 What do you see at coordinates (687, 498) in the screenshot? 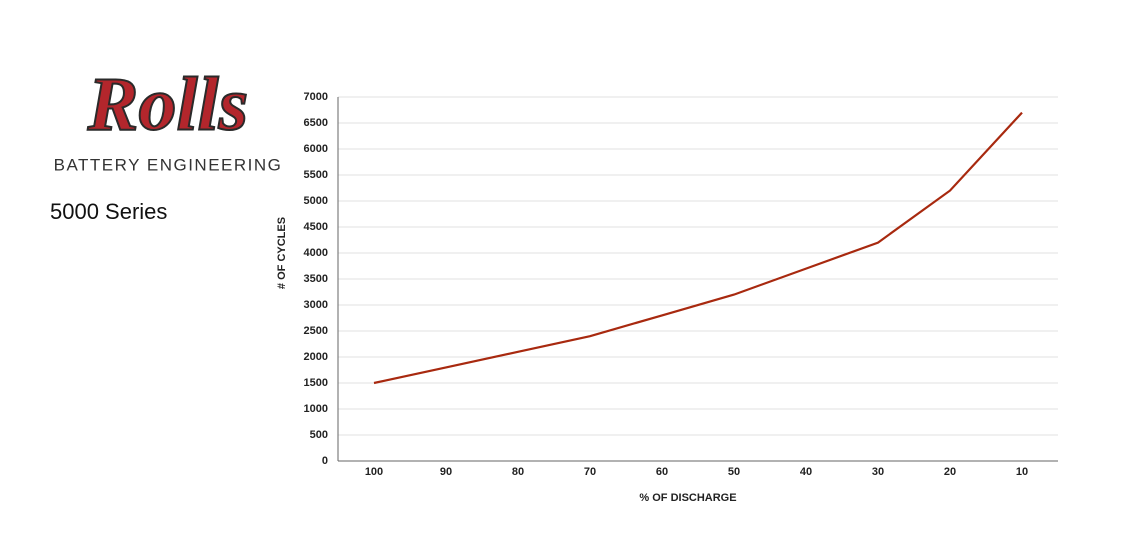
I see `x-axis-label: % OF DISCHARGE` at bounding box center [687, 498].